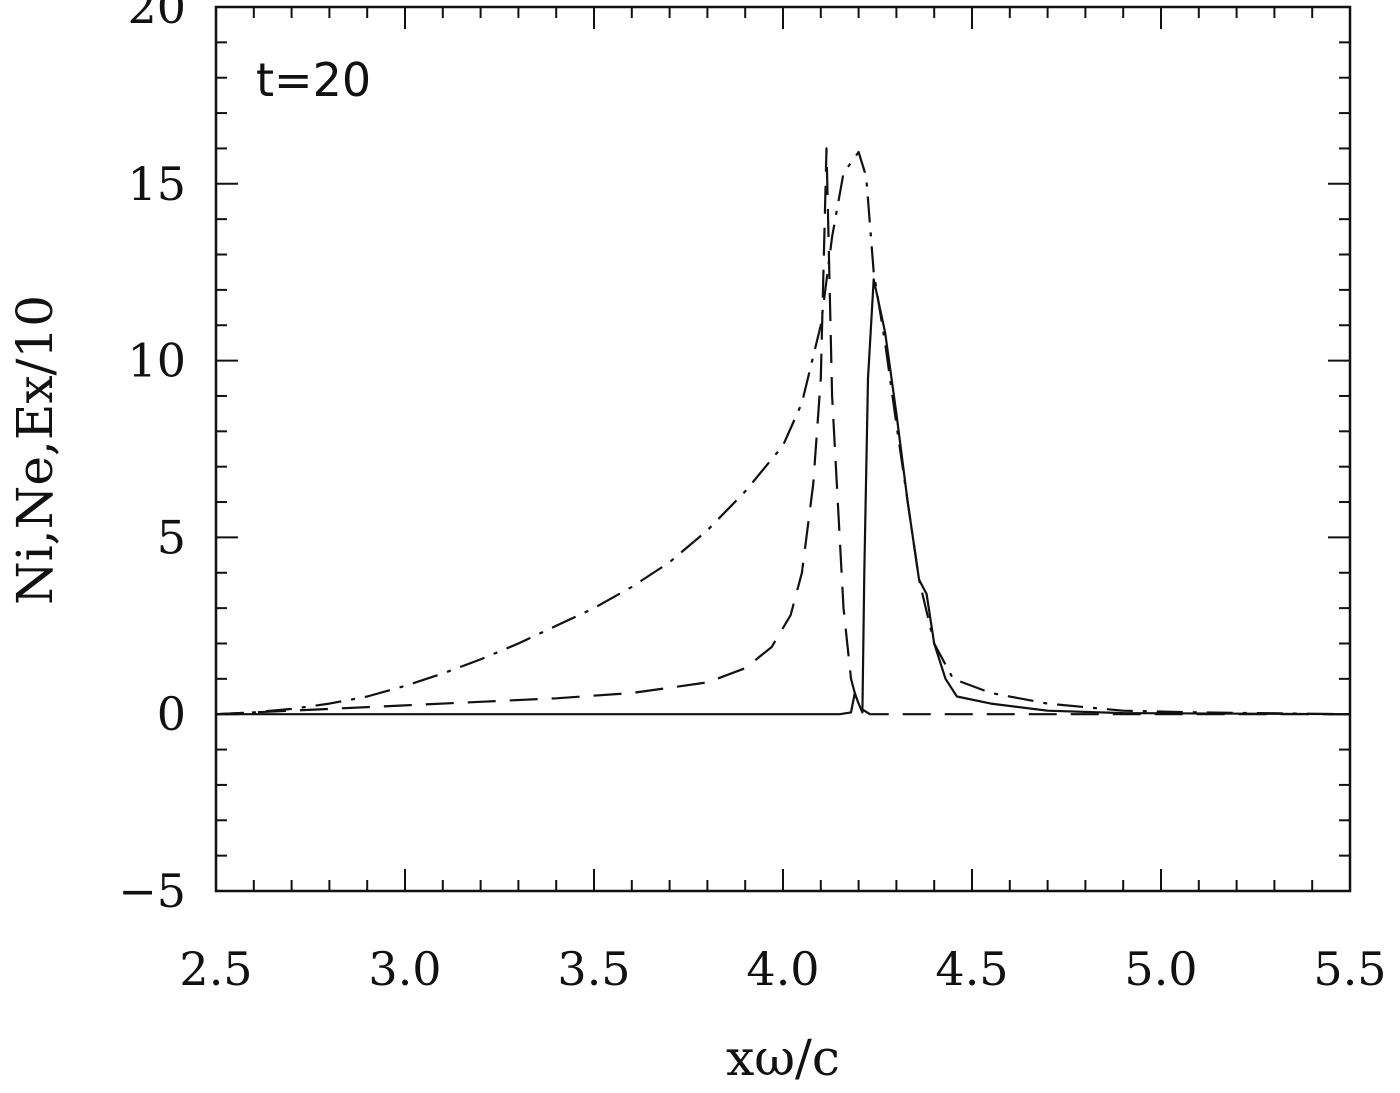  I want to click on y-tick-label: 15, so click(156, 184).